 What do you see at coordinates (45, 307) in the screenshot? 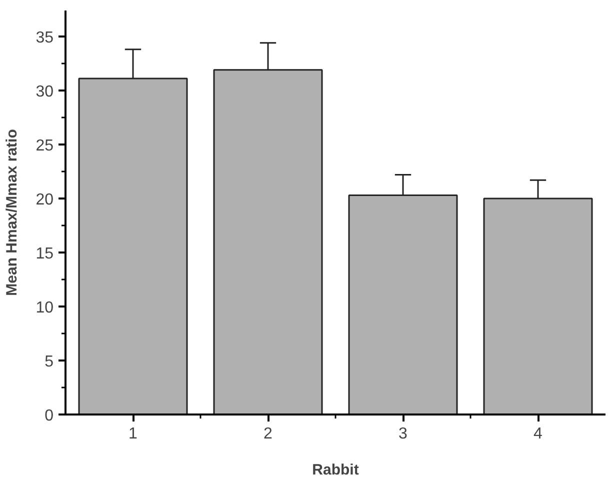
I see `y-tick-label: 10` at bounding box center [45, 307].